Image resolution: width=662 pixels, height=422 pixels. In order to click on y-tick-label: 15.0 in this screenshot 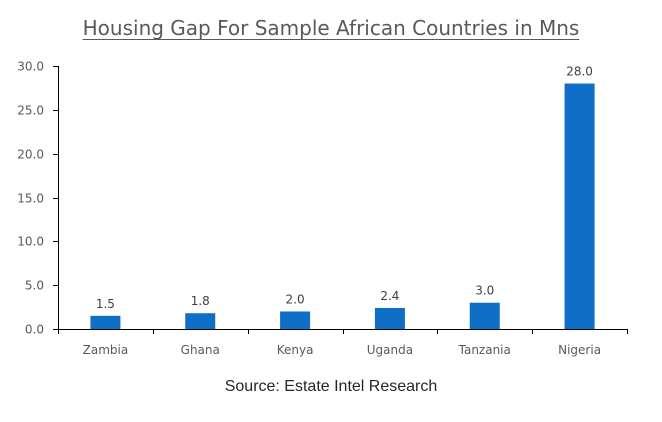, I will do `click(30, 199)`.